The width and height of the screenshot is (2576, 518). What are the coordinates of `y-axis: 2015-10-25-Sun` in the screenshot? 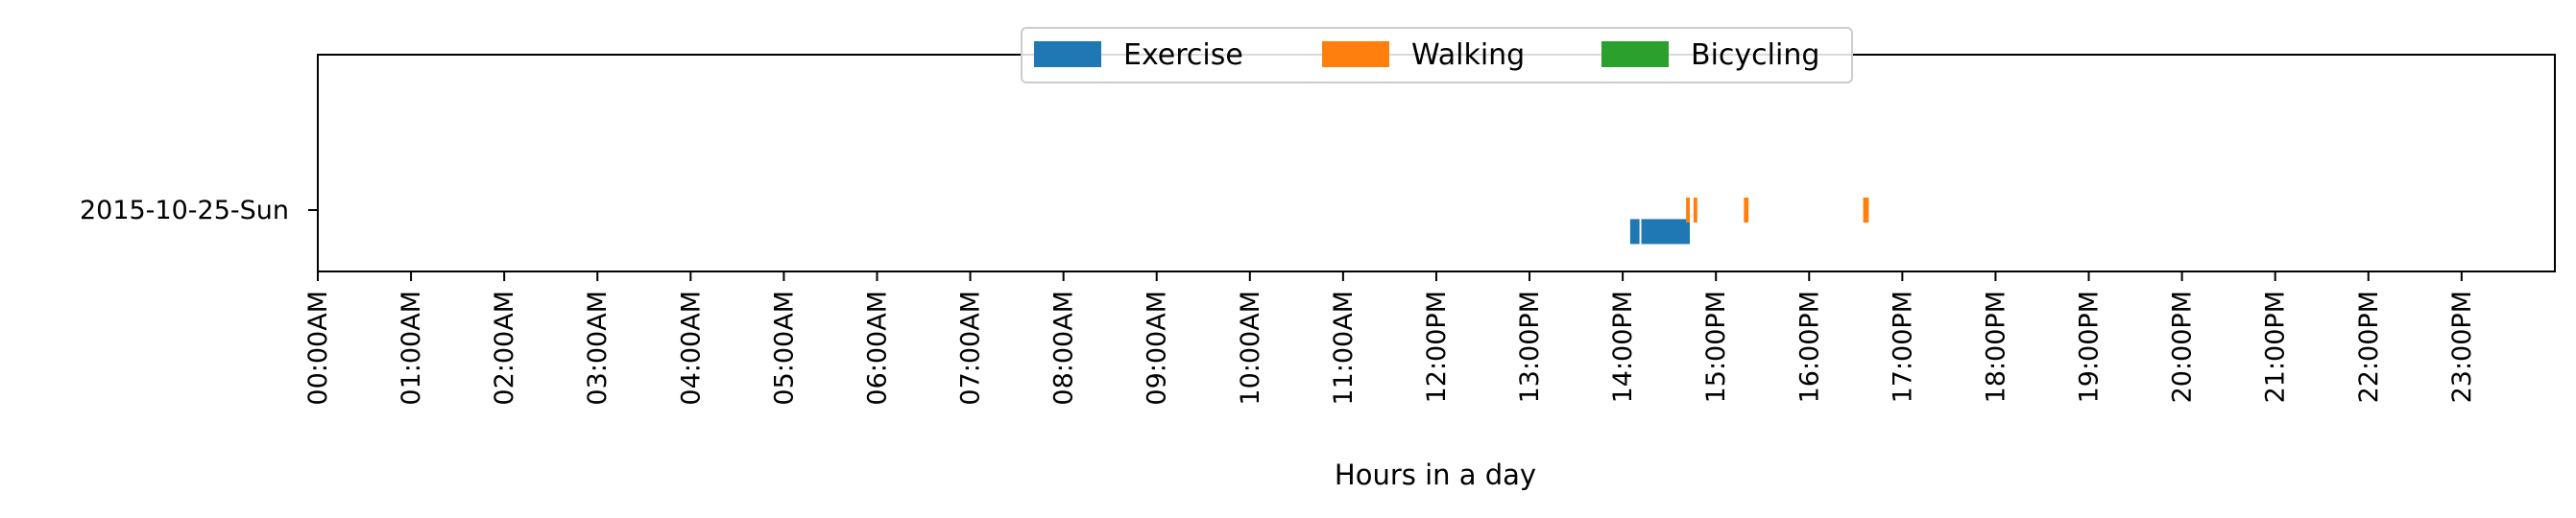 It's located at (199, 210).